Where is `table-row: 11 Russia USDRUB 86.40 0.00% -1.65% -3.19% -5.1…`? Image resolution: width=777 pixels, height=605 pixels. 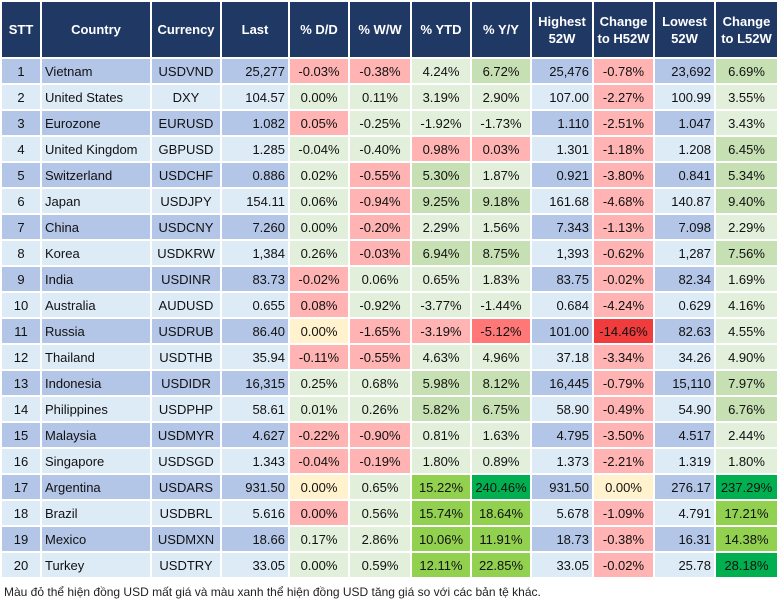 table-row: 11 Russia USDRUB 86.40 0.00% -1.65% -3.19% -5.1… is located at coordinates (388, 331).